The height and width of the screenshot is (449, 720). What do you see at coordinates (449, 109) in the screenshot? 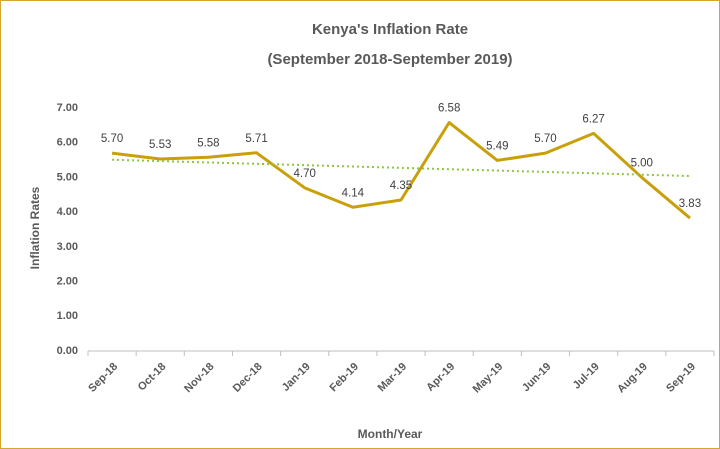
I see `data-label: 6.58` at bounding box center [449, 109].